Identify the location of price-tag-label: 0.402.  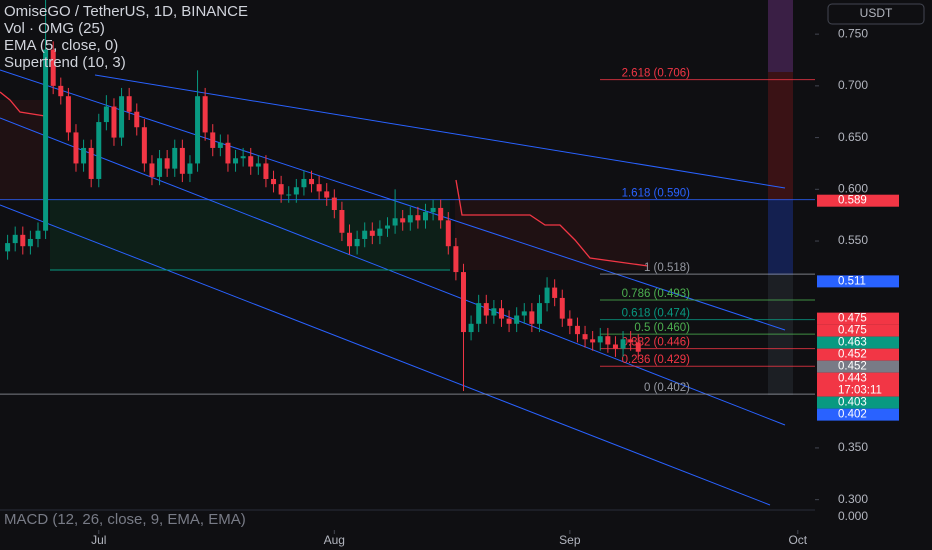
(852, 415).